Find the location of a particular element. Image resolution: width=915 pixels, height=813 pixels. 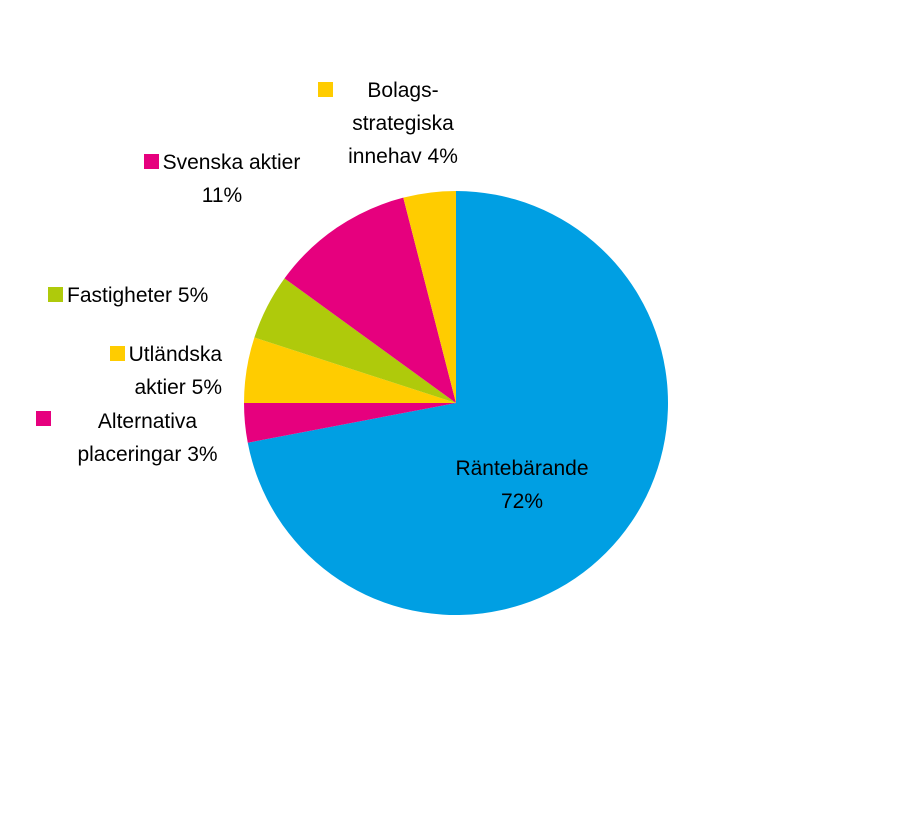

value-label: 4% is located at coordinates (442, 156).